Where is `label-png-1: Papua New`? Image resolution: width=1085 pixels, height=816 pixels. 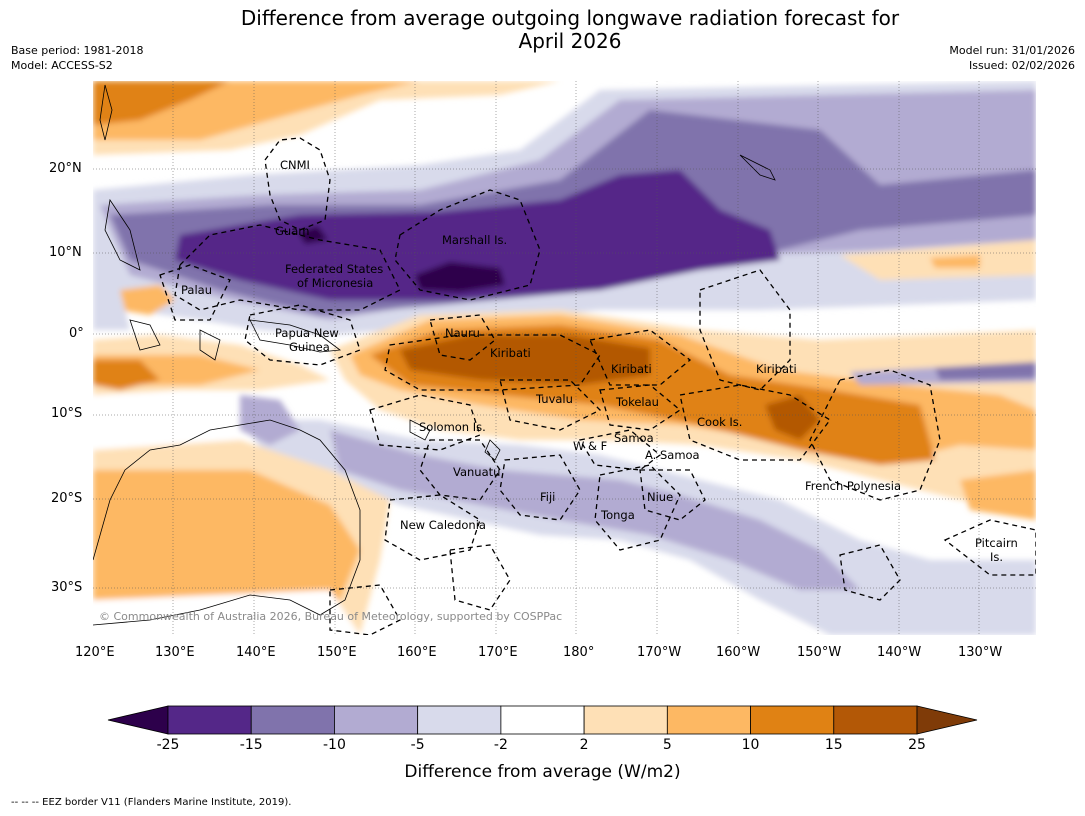
label-png-1: Papua New is located at coordinates (307, 333).